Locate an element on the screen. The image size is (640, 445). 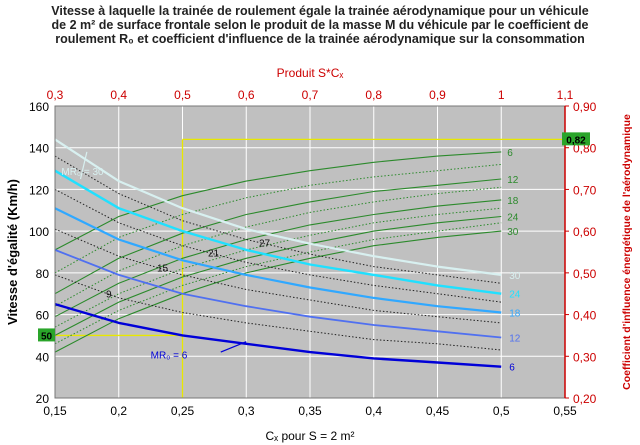
x-tick-label: 0,2 is located at coordinates (118, 411).